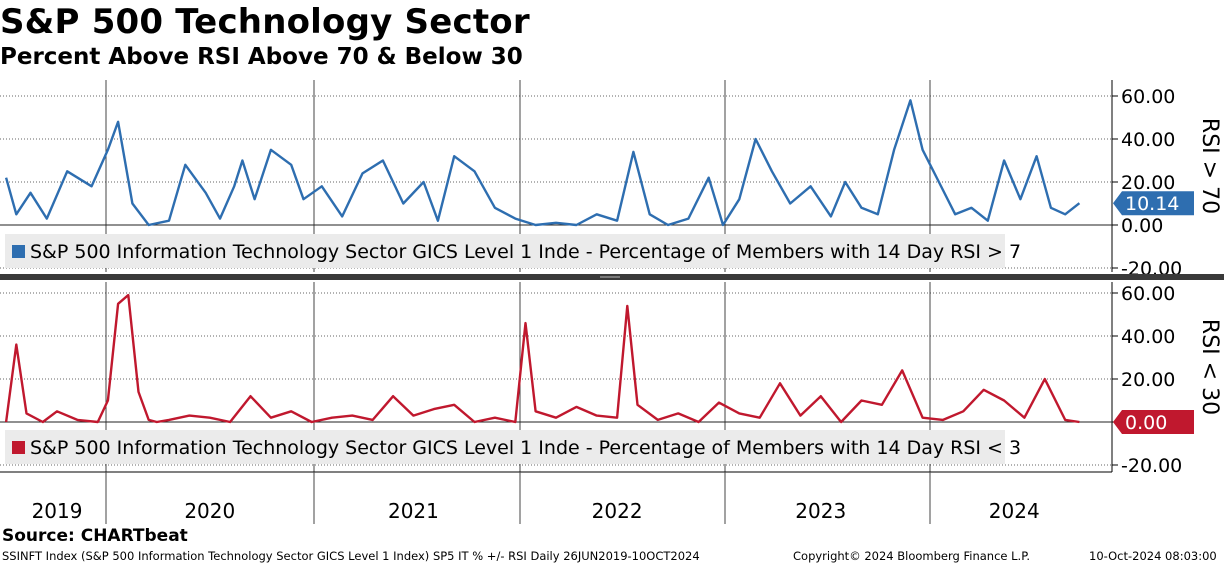  I want to click on rsi30-last-value-tag, so click(1153, 422).